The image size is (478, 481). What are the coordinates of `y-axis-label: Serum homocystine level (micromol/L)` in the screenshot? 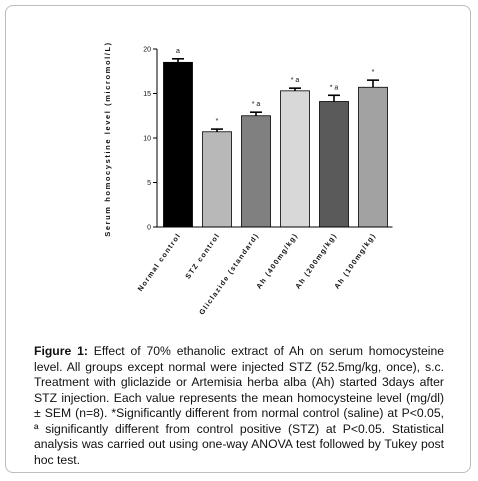 It's located at (107, 139).